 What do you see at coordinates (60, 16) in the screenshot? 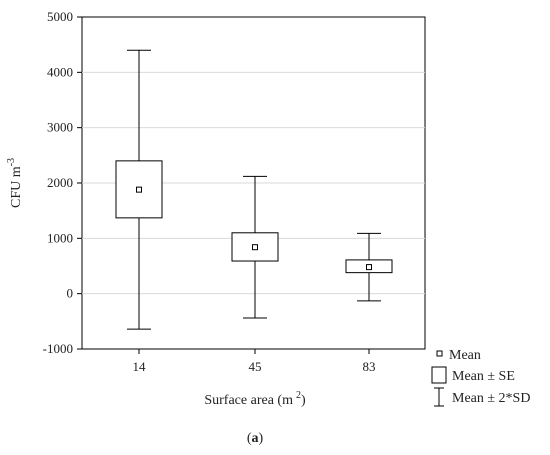
I see `y-tick-label: 5000` at bounding box center [60, 16].